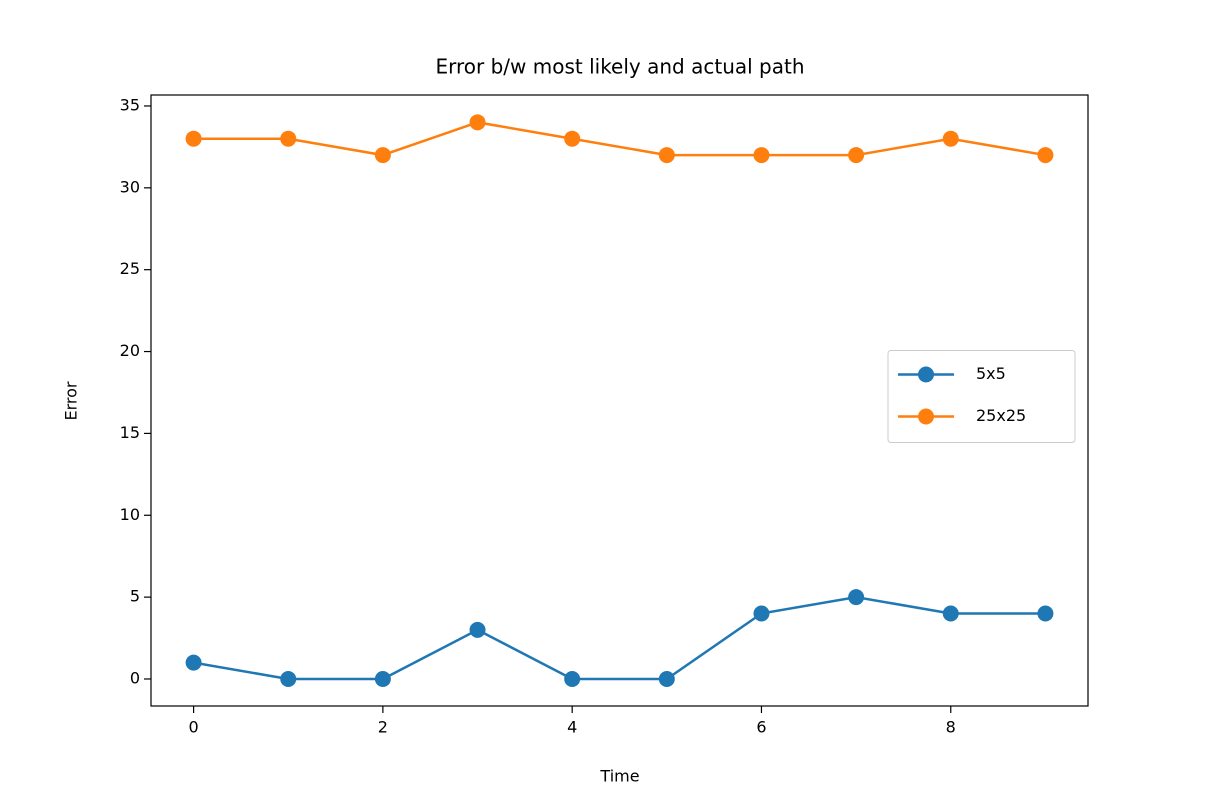 Image resolution: width=1210 pixels, height=794 pixels. I want to click on y-axis-label: Error, so click(71, 400).